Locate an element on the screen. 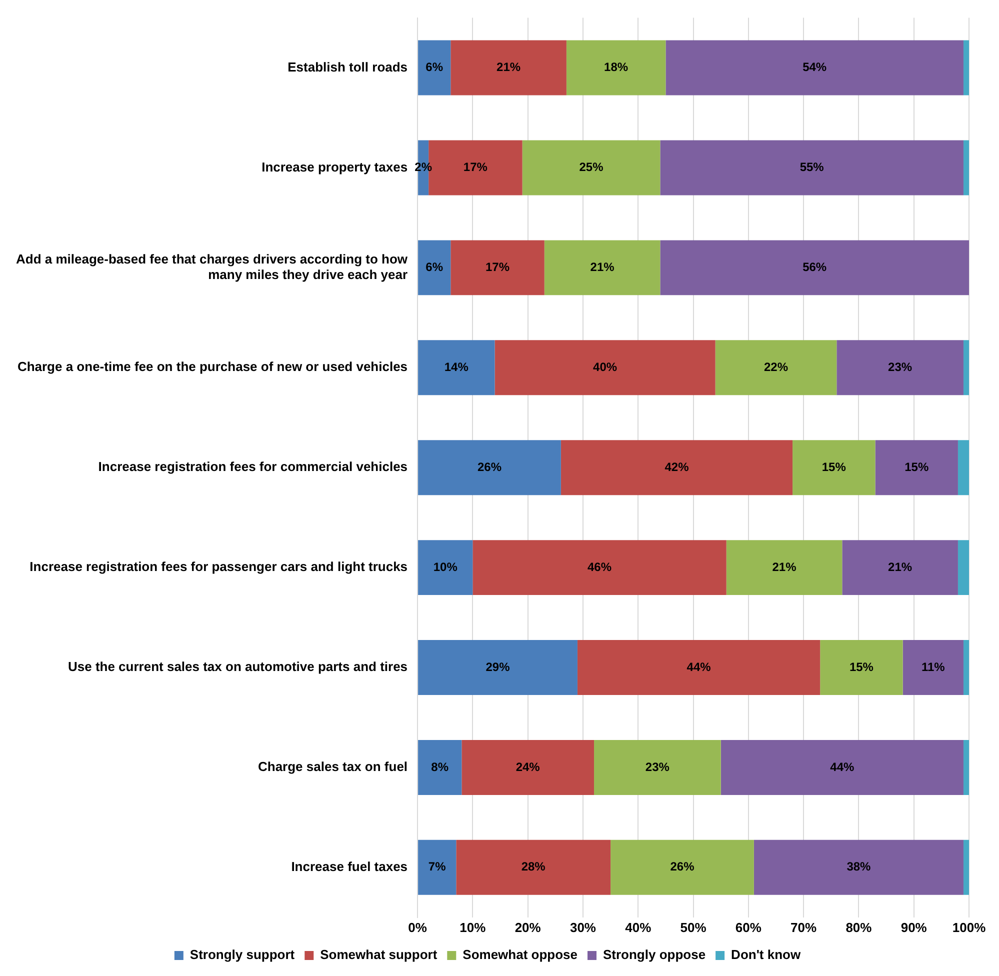 The image size is (999, 976). data-label: 25% is located at coordinates (591, 167).